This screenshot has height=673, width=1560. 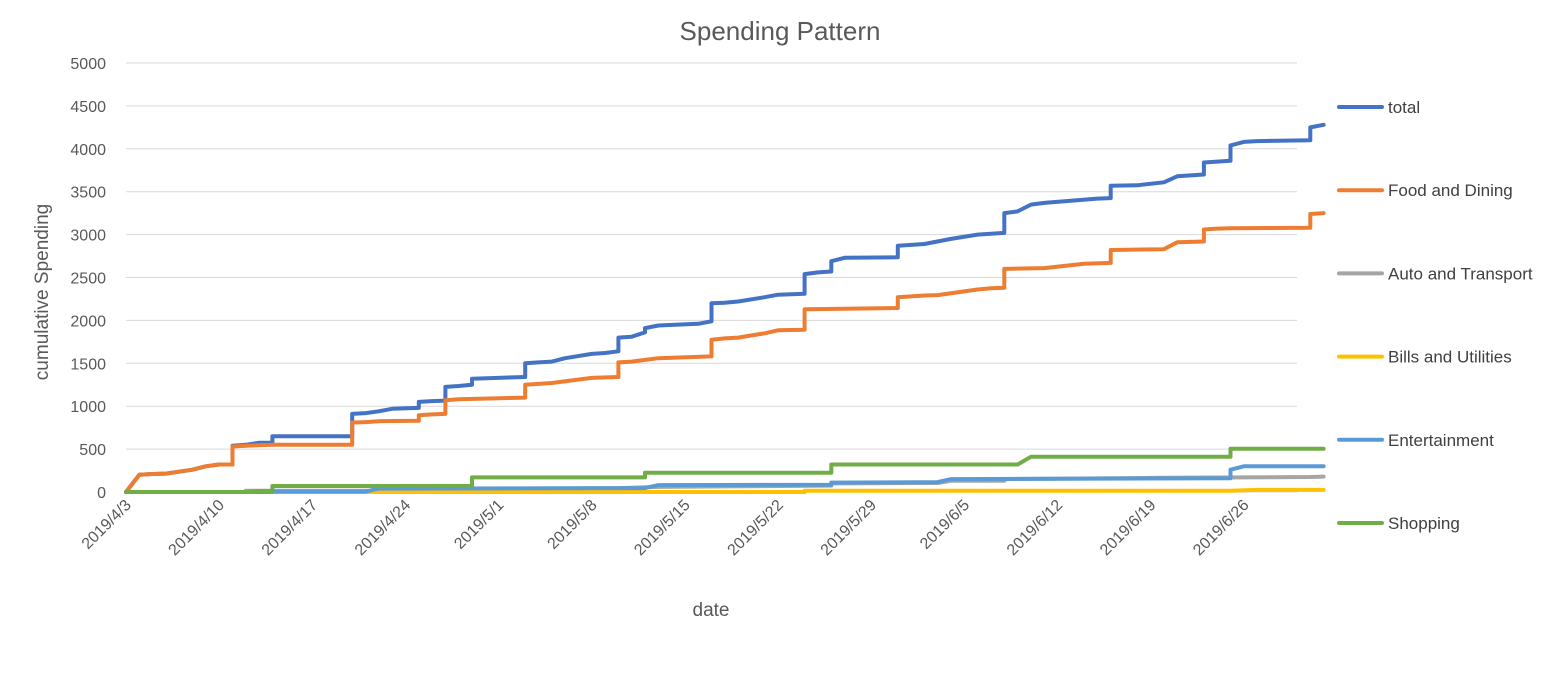 What do you see at coordinates (662, 528) in the screenshot?
I see `x-tick-label: 2019/5/15` at bounding box center [662, 528].